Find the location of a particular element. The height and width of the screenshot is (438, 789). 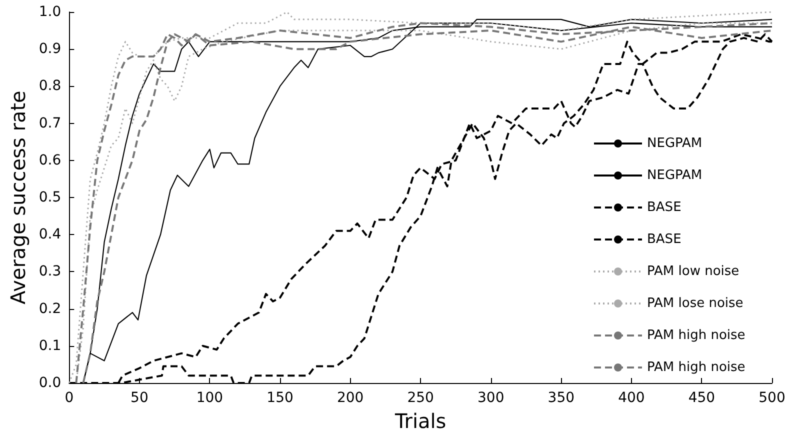

y-tick-label: 1.0 is located at coordinates (50, 12).